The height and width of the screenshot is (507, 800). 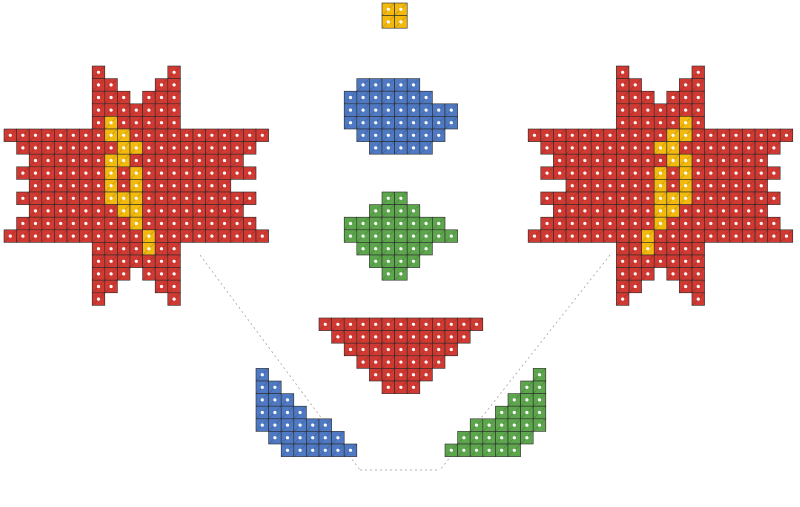 I want to click on top-yellow-square-stitch, so click(x=388, y=22).